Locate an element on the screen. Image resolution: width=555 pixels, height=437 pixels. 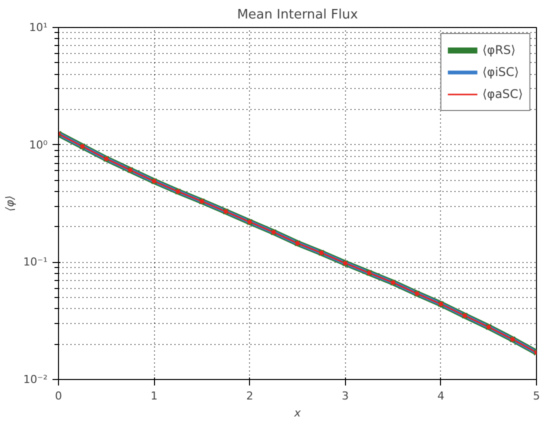
y-tick-label: 10¹ is located at coordinates (38, 27).